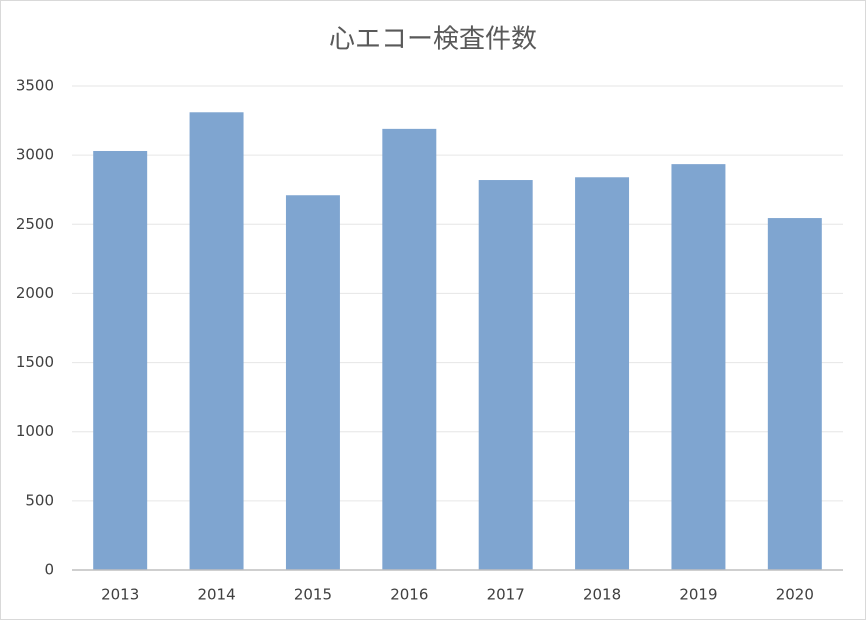  Describe the element at coordinates (216, 595) in the screenshot. I see `x-tick-label: 2014` at that location.